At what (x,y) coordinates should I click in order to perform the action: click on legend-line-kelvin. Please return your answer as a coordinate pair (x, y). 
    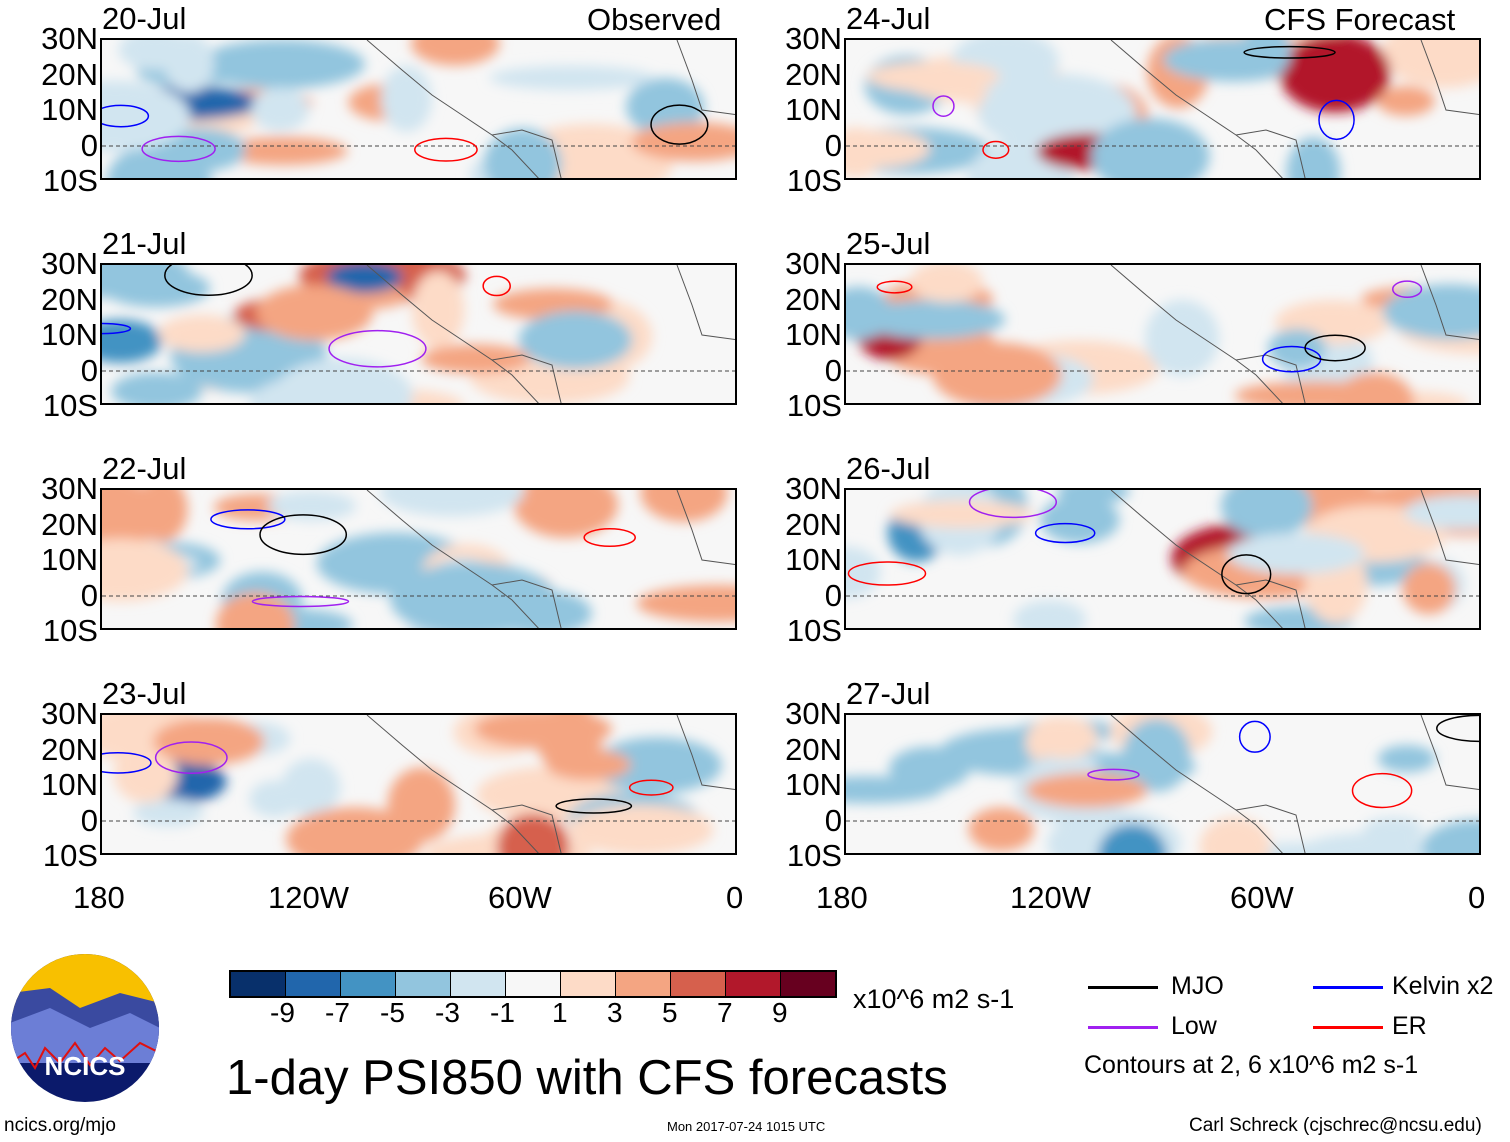
    Looking at the image, I should click on (1348, 987).